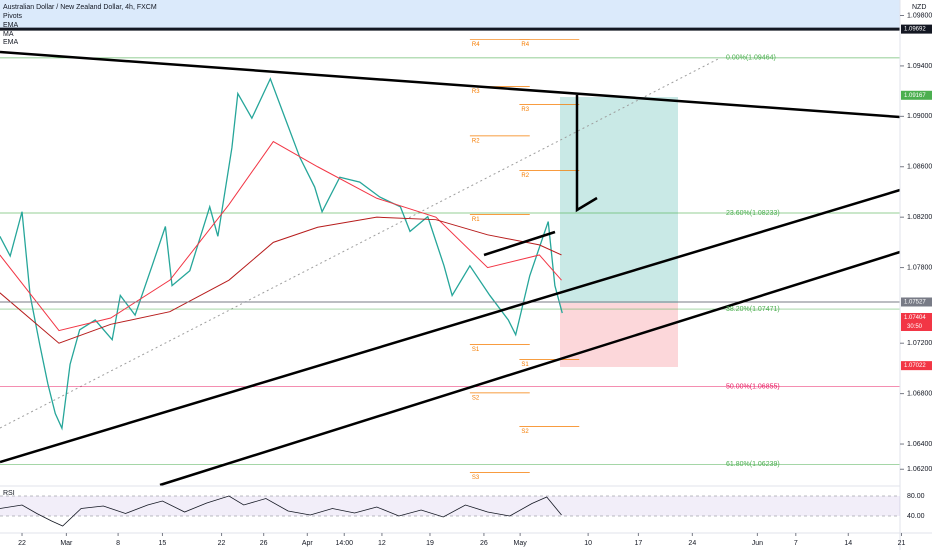  I want to click on y-tick-label: 1.06400, so click(919, 444).